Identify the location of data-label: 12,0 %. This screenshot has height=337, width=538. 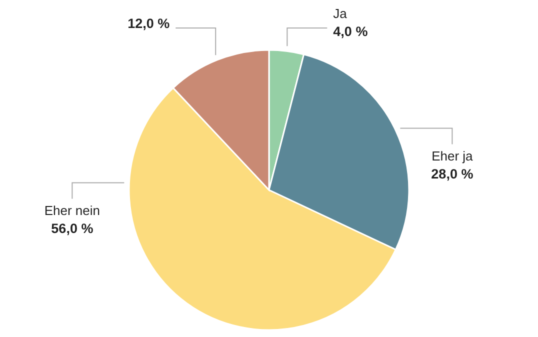
(149, 23).